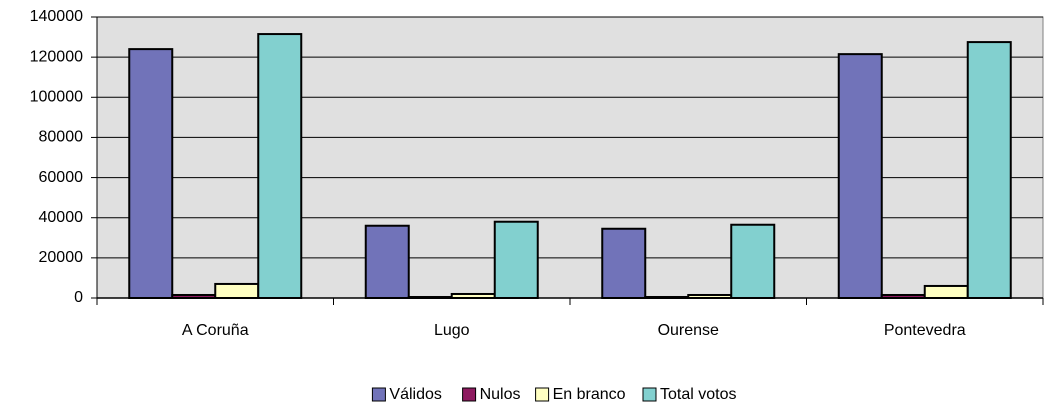 The height and width of the screenshot is (405, 1052). I want to click on x-tick-label: A Coruña, so click(215, 330).